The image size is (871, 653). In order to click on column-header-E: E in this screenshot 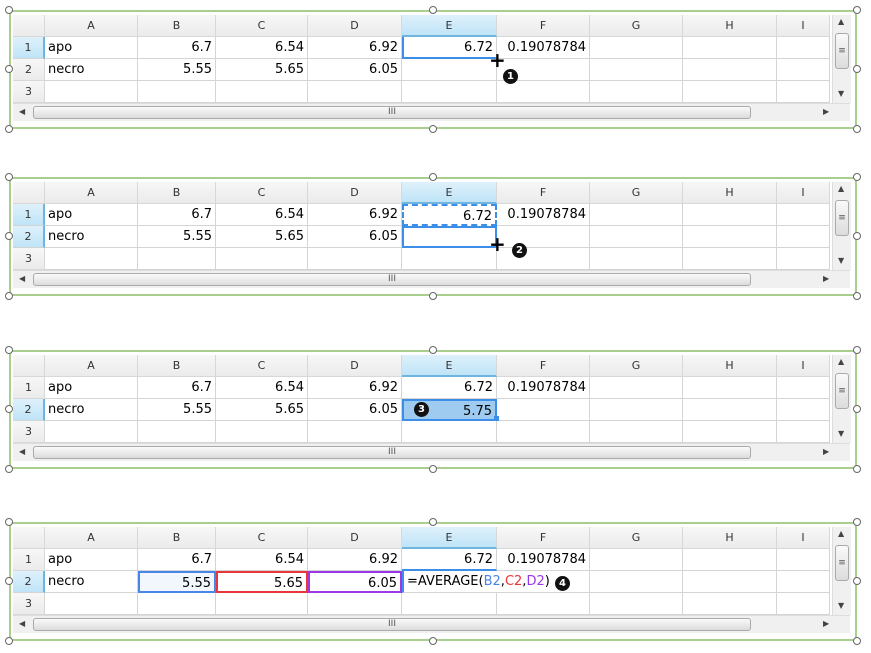, I will do `click(449, 366)`.